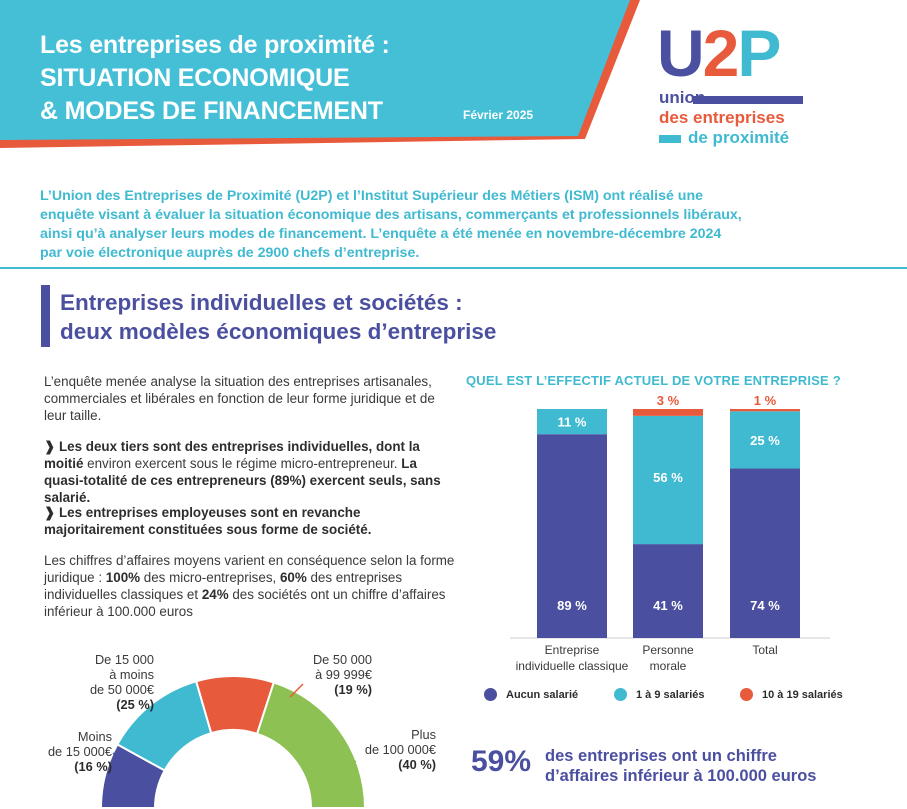 This screenshot has height=809, width=907. I want to click on revenue-value: 100%, so click(123, 577).